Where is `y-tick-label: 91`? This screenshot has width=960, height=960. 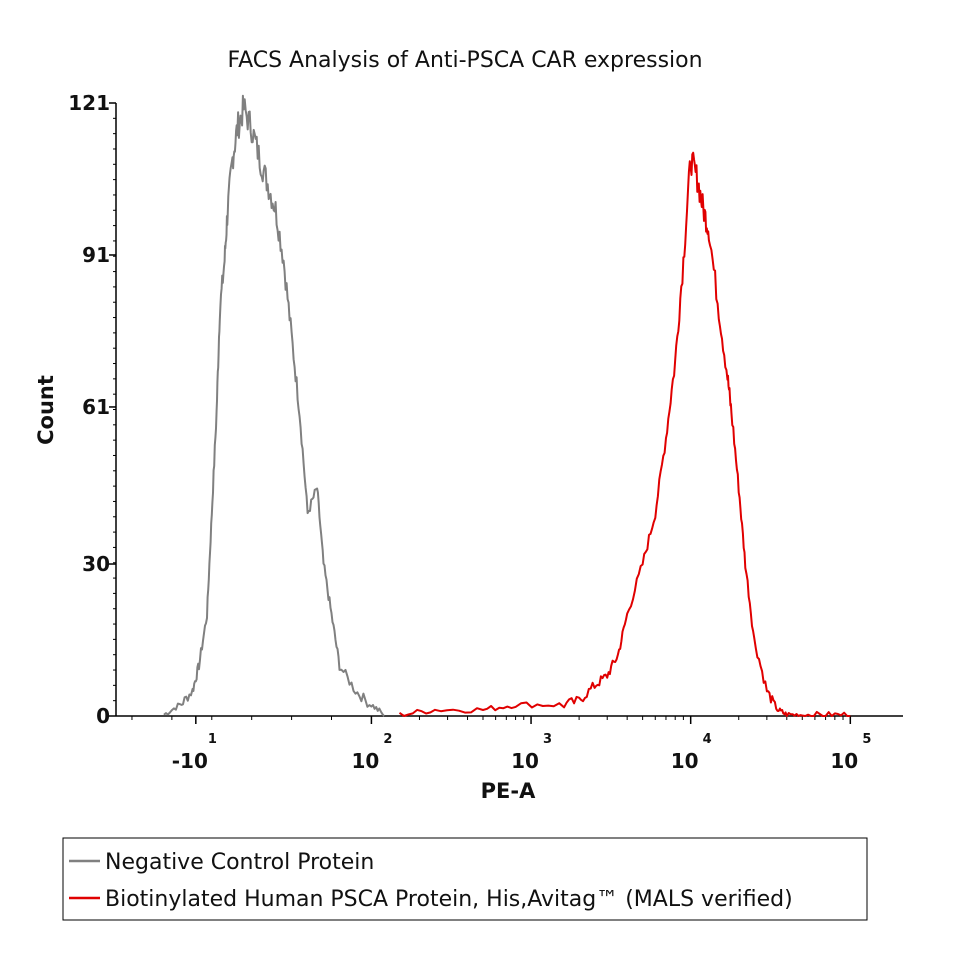
y-tick-label: 91 is located at coordinates (96, 255).